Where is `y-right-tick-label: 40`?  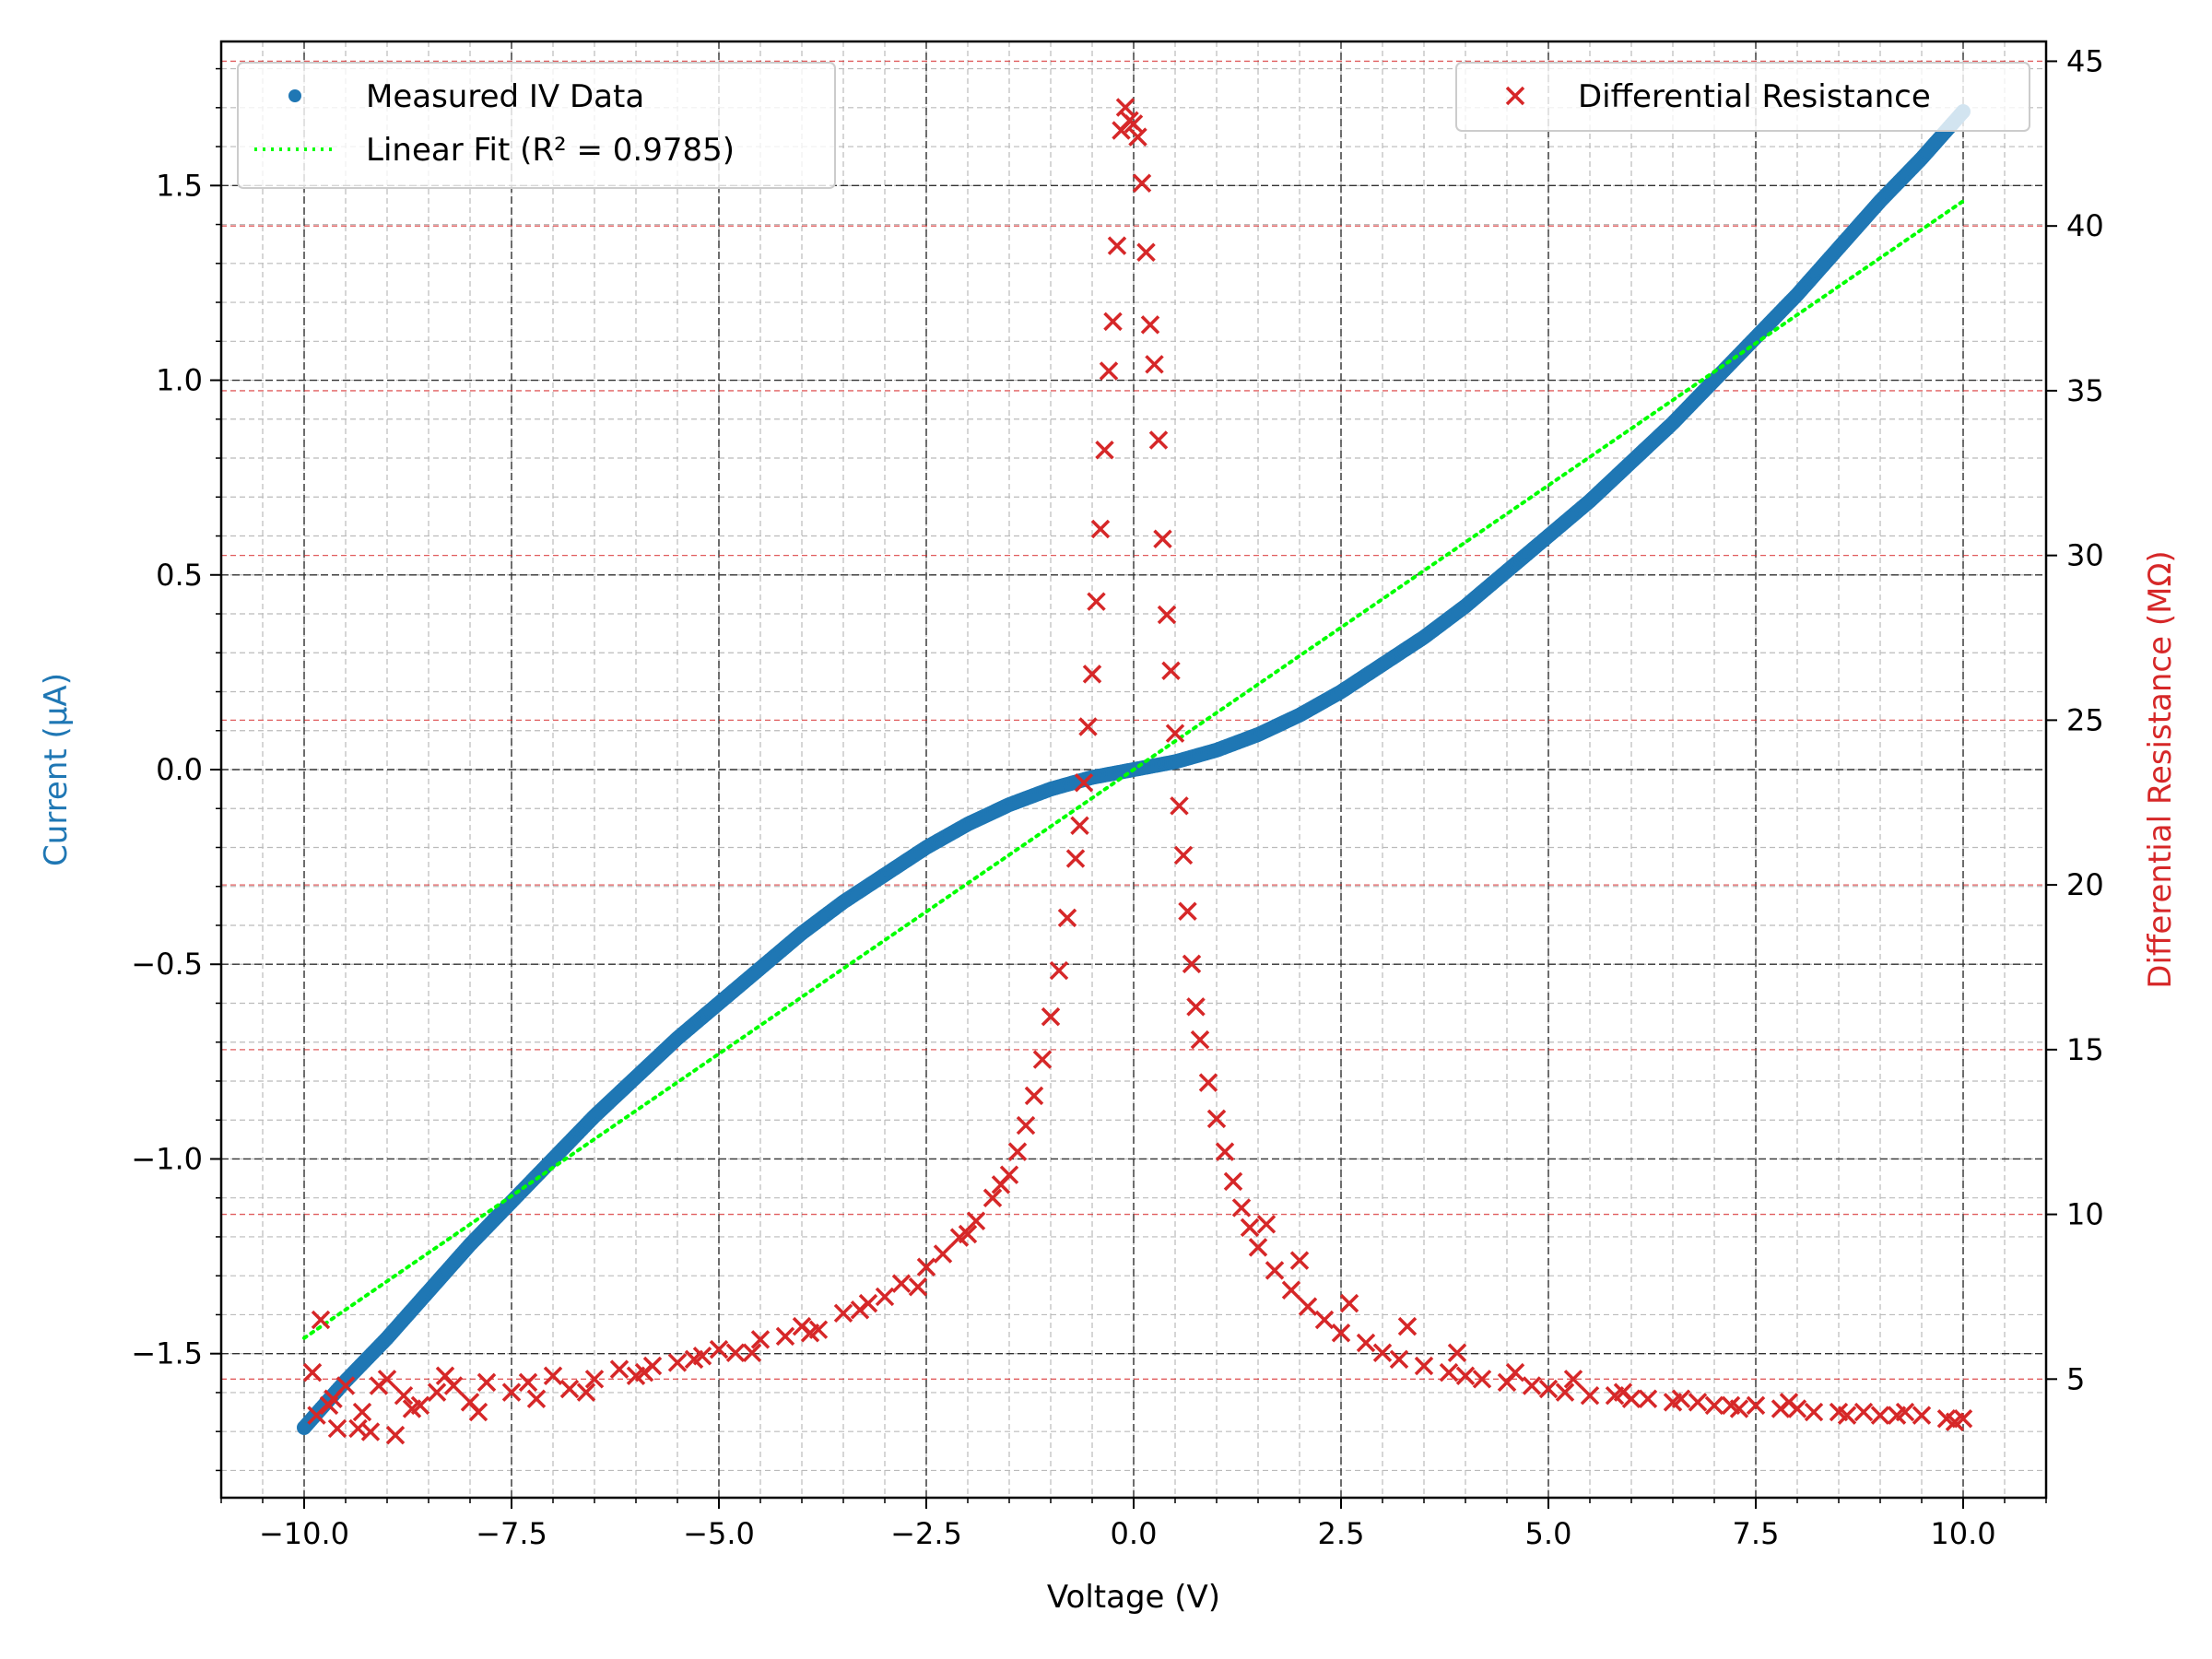 y-right-tick-label: 40 is located at coordinates (2085, 225).